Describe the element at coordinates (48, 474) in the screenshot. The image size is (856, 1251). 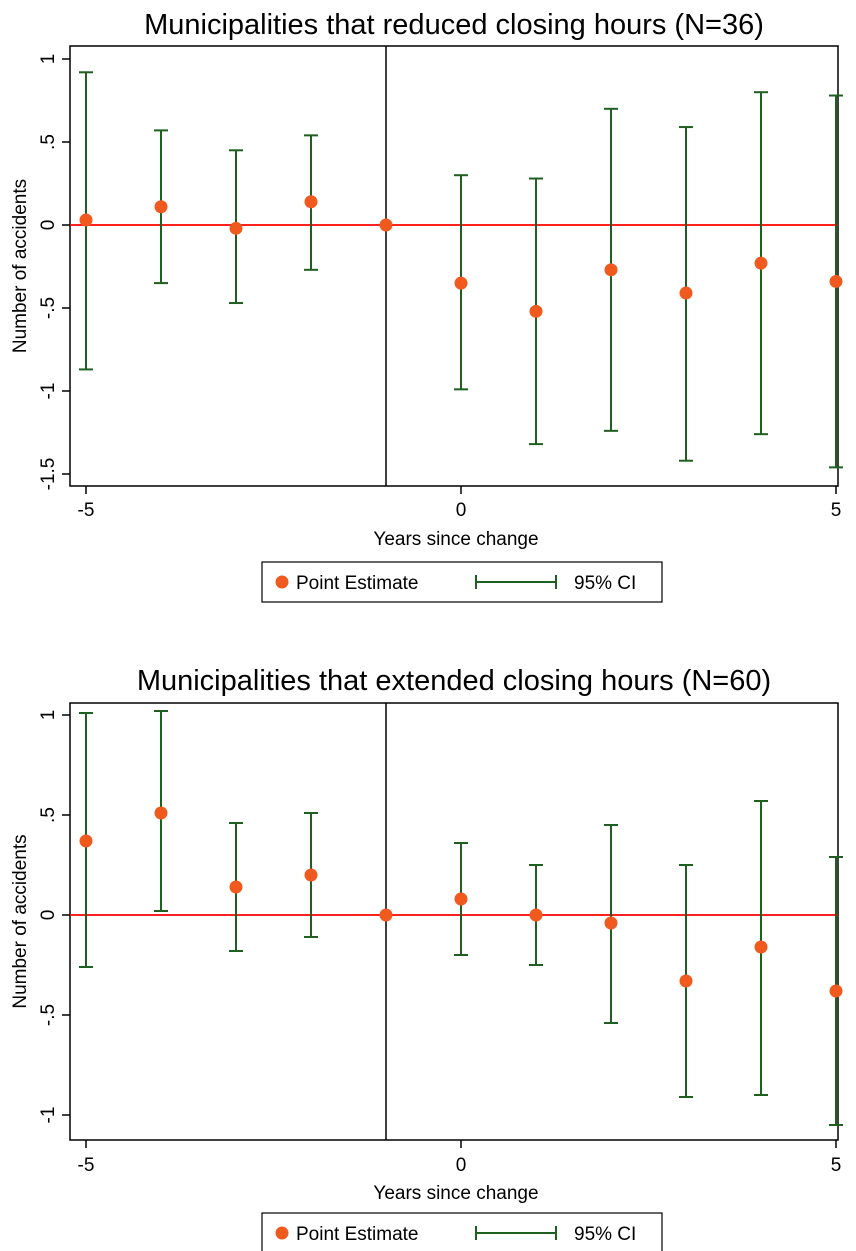
I see `y-tick-label: -1.5` at that location.